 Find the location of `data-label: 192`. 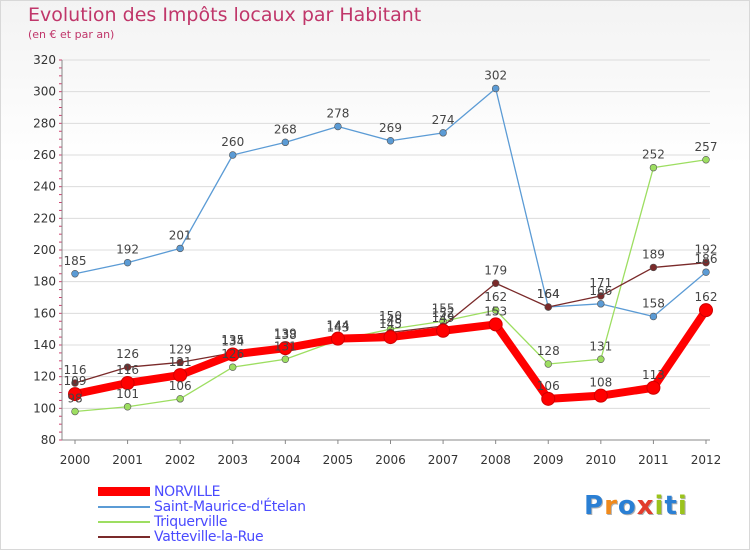

data-label: 192 is located at coordinates (127, 250).